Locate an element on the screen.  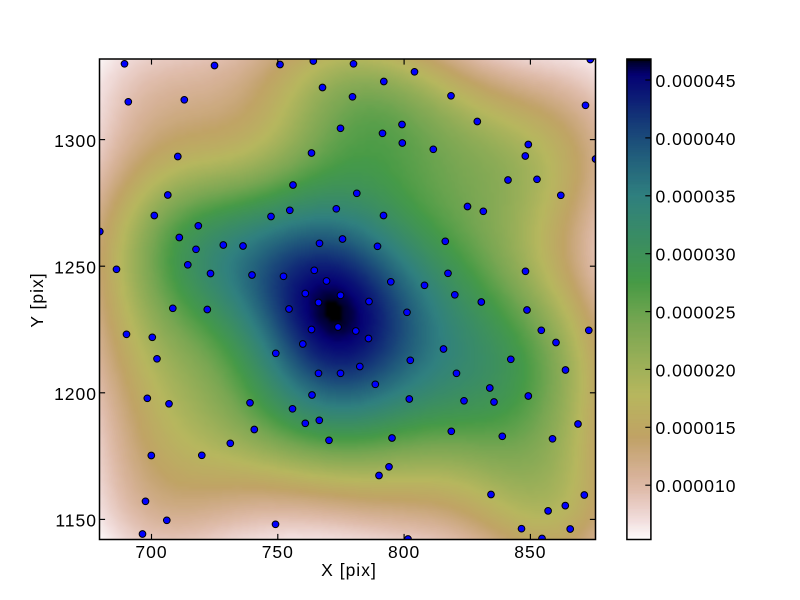
svg-text: X [pix] is located at coordinates (349, 570).